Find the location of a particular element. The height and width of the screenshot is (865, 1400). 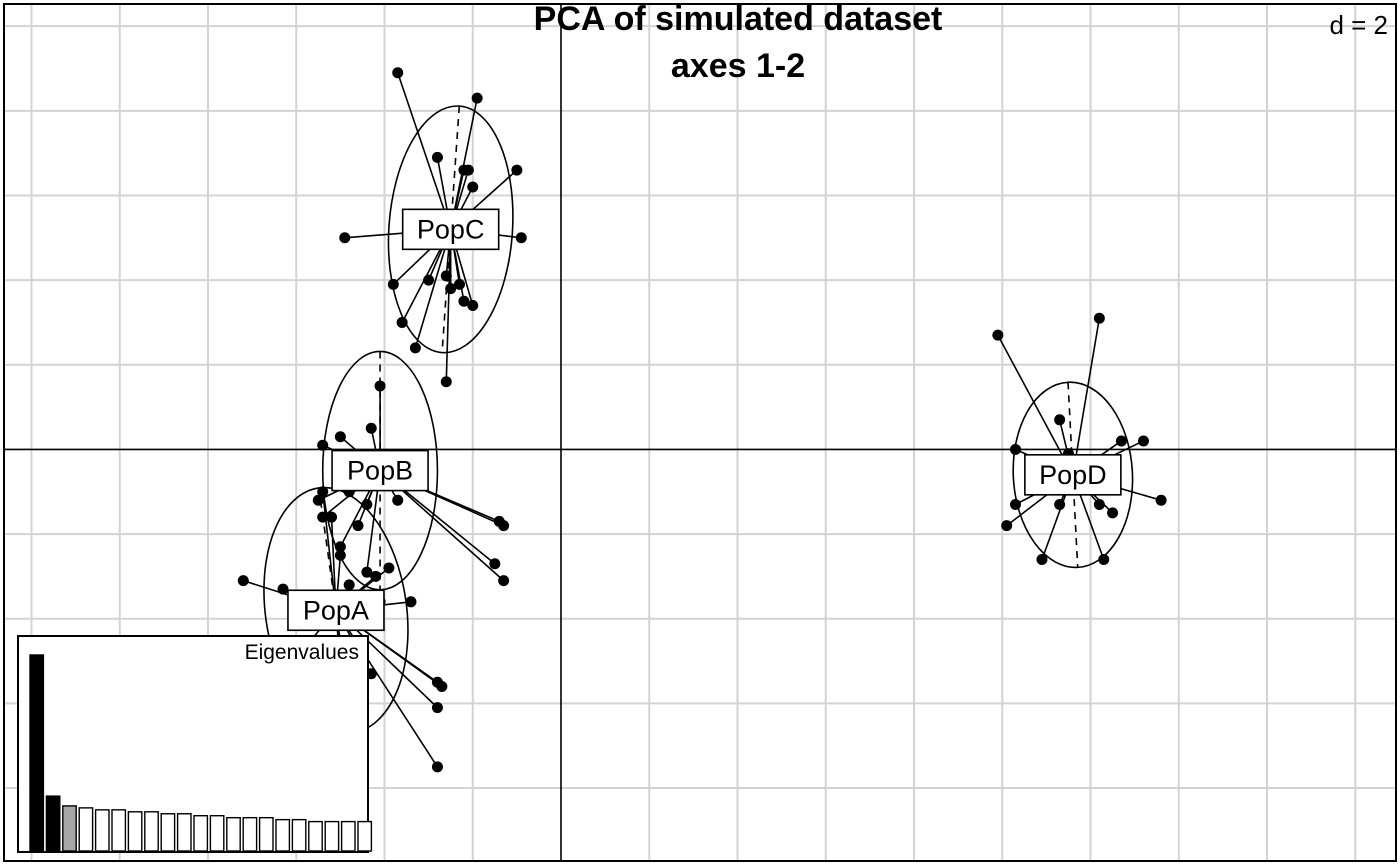

eigenvalue-bars is located at coordinates (201, 753).